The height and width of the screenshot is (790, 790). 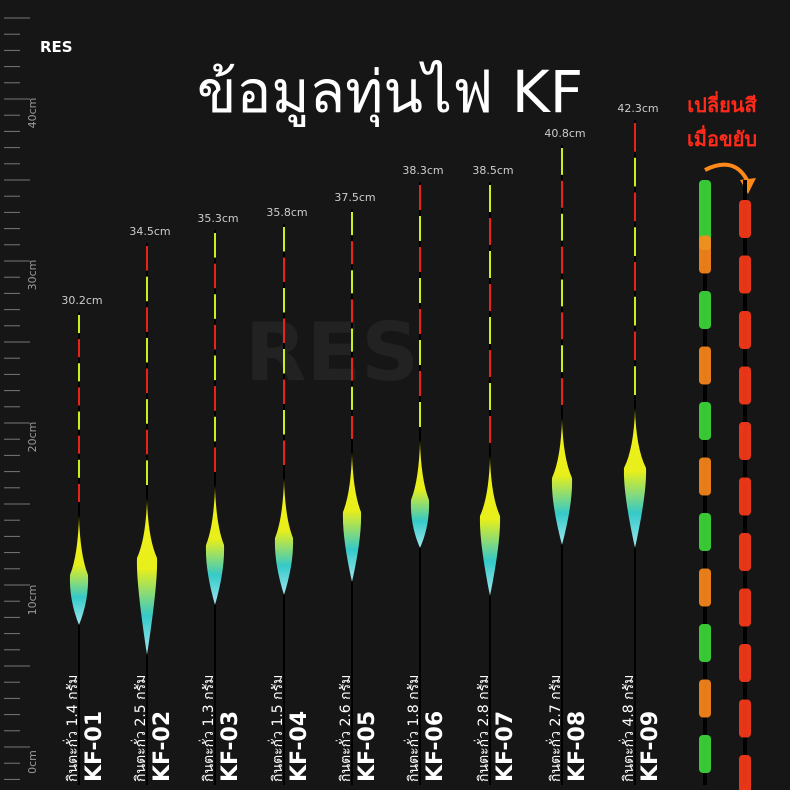 What do you see at coordinates (32, 600) in the screenshot?
I see `ruler-label: 10cm` at bounding box center [32, 600].